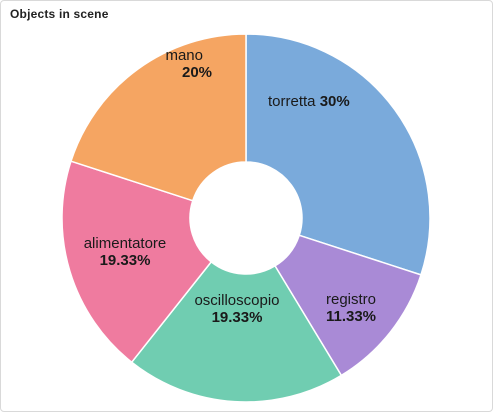 This screenshot has width=493, height=412. I want to click on slice-label-registro: registro, so click(351, 299).